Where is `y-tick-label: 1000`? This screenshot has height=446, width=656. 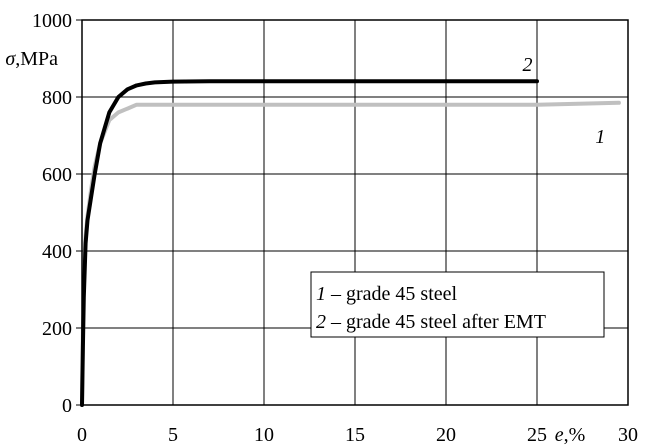 y-tick-label: 1000 is located at coordinates (52, 21).